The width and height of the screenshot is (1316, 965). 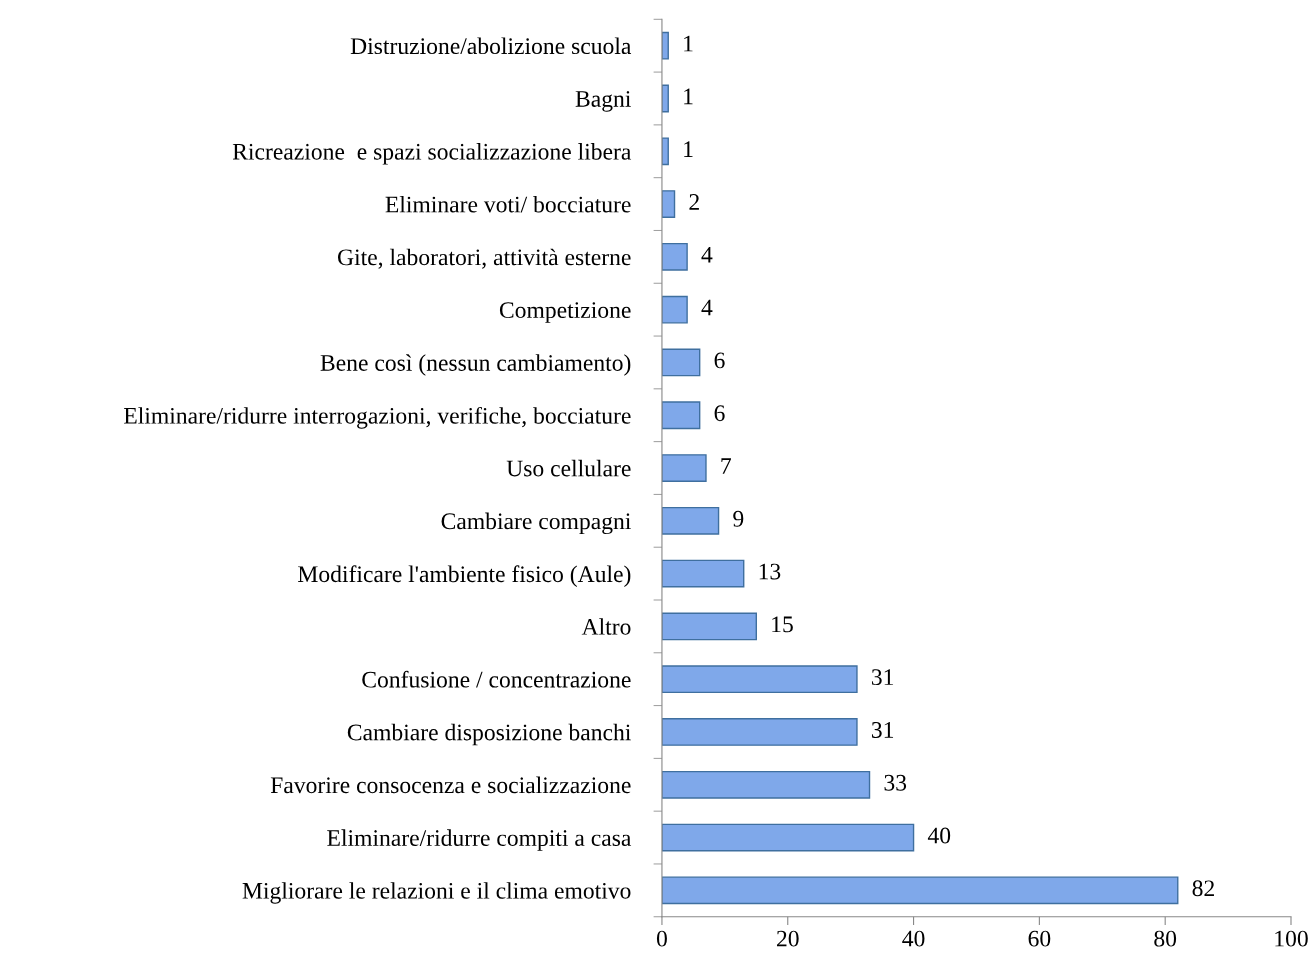 What do you see at coordinates (694, 202) in the screenshot?
I see `data-label: 2` at bounding box center [694, 202].